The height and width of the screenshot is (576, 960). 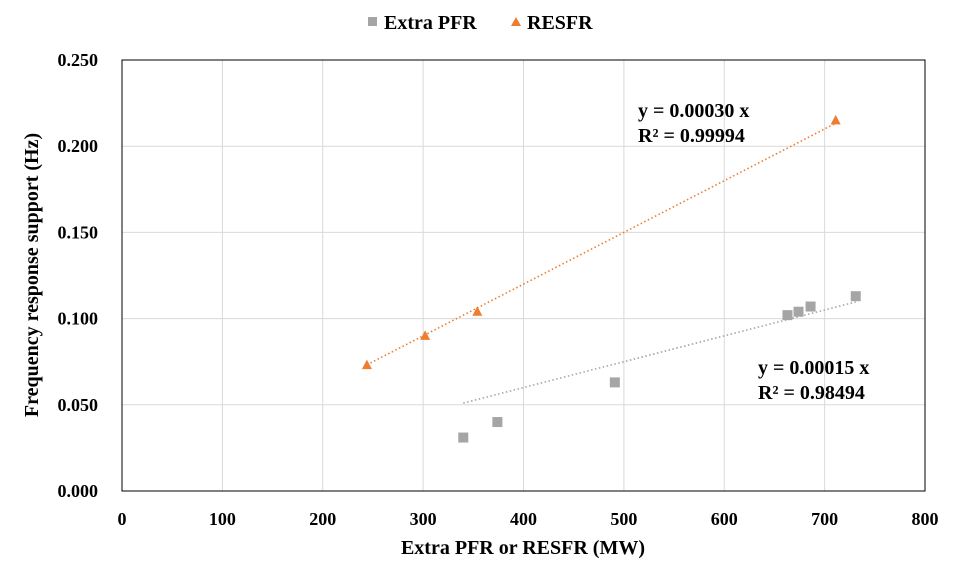 What do you see at coordinates (78, 319) in the screenshot?
I see `y-tick-label: 0.100` at bounding box center [78, 319].